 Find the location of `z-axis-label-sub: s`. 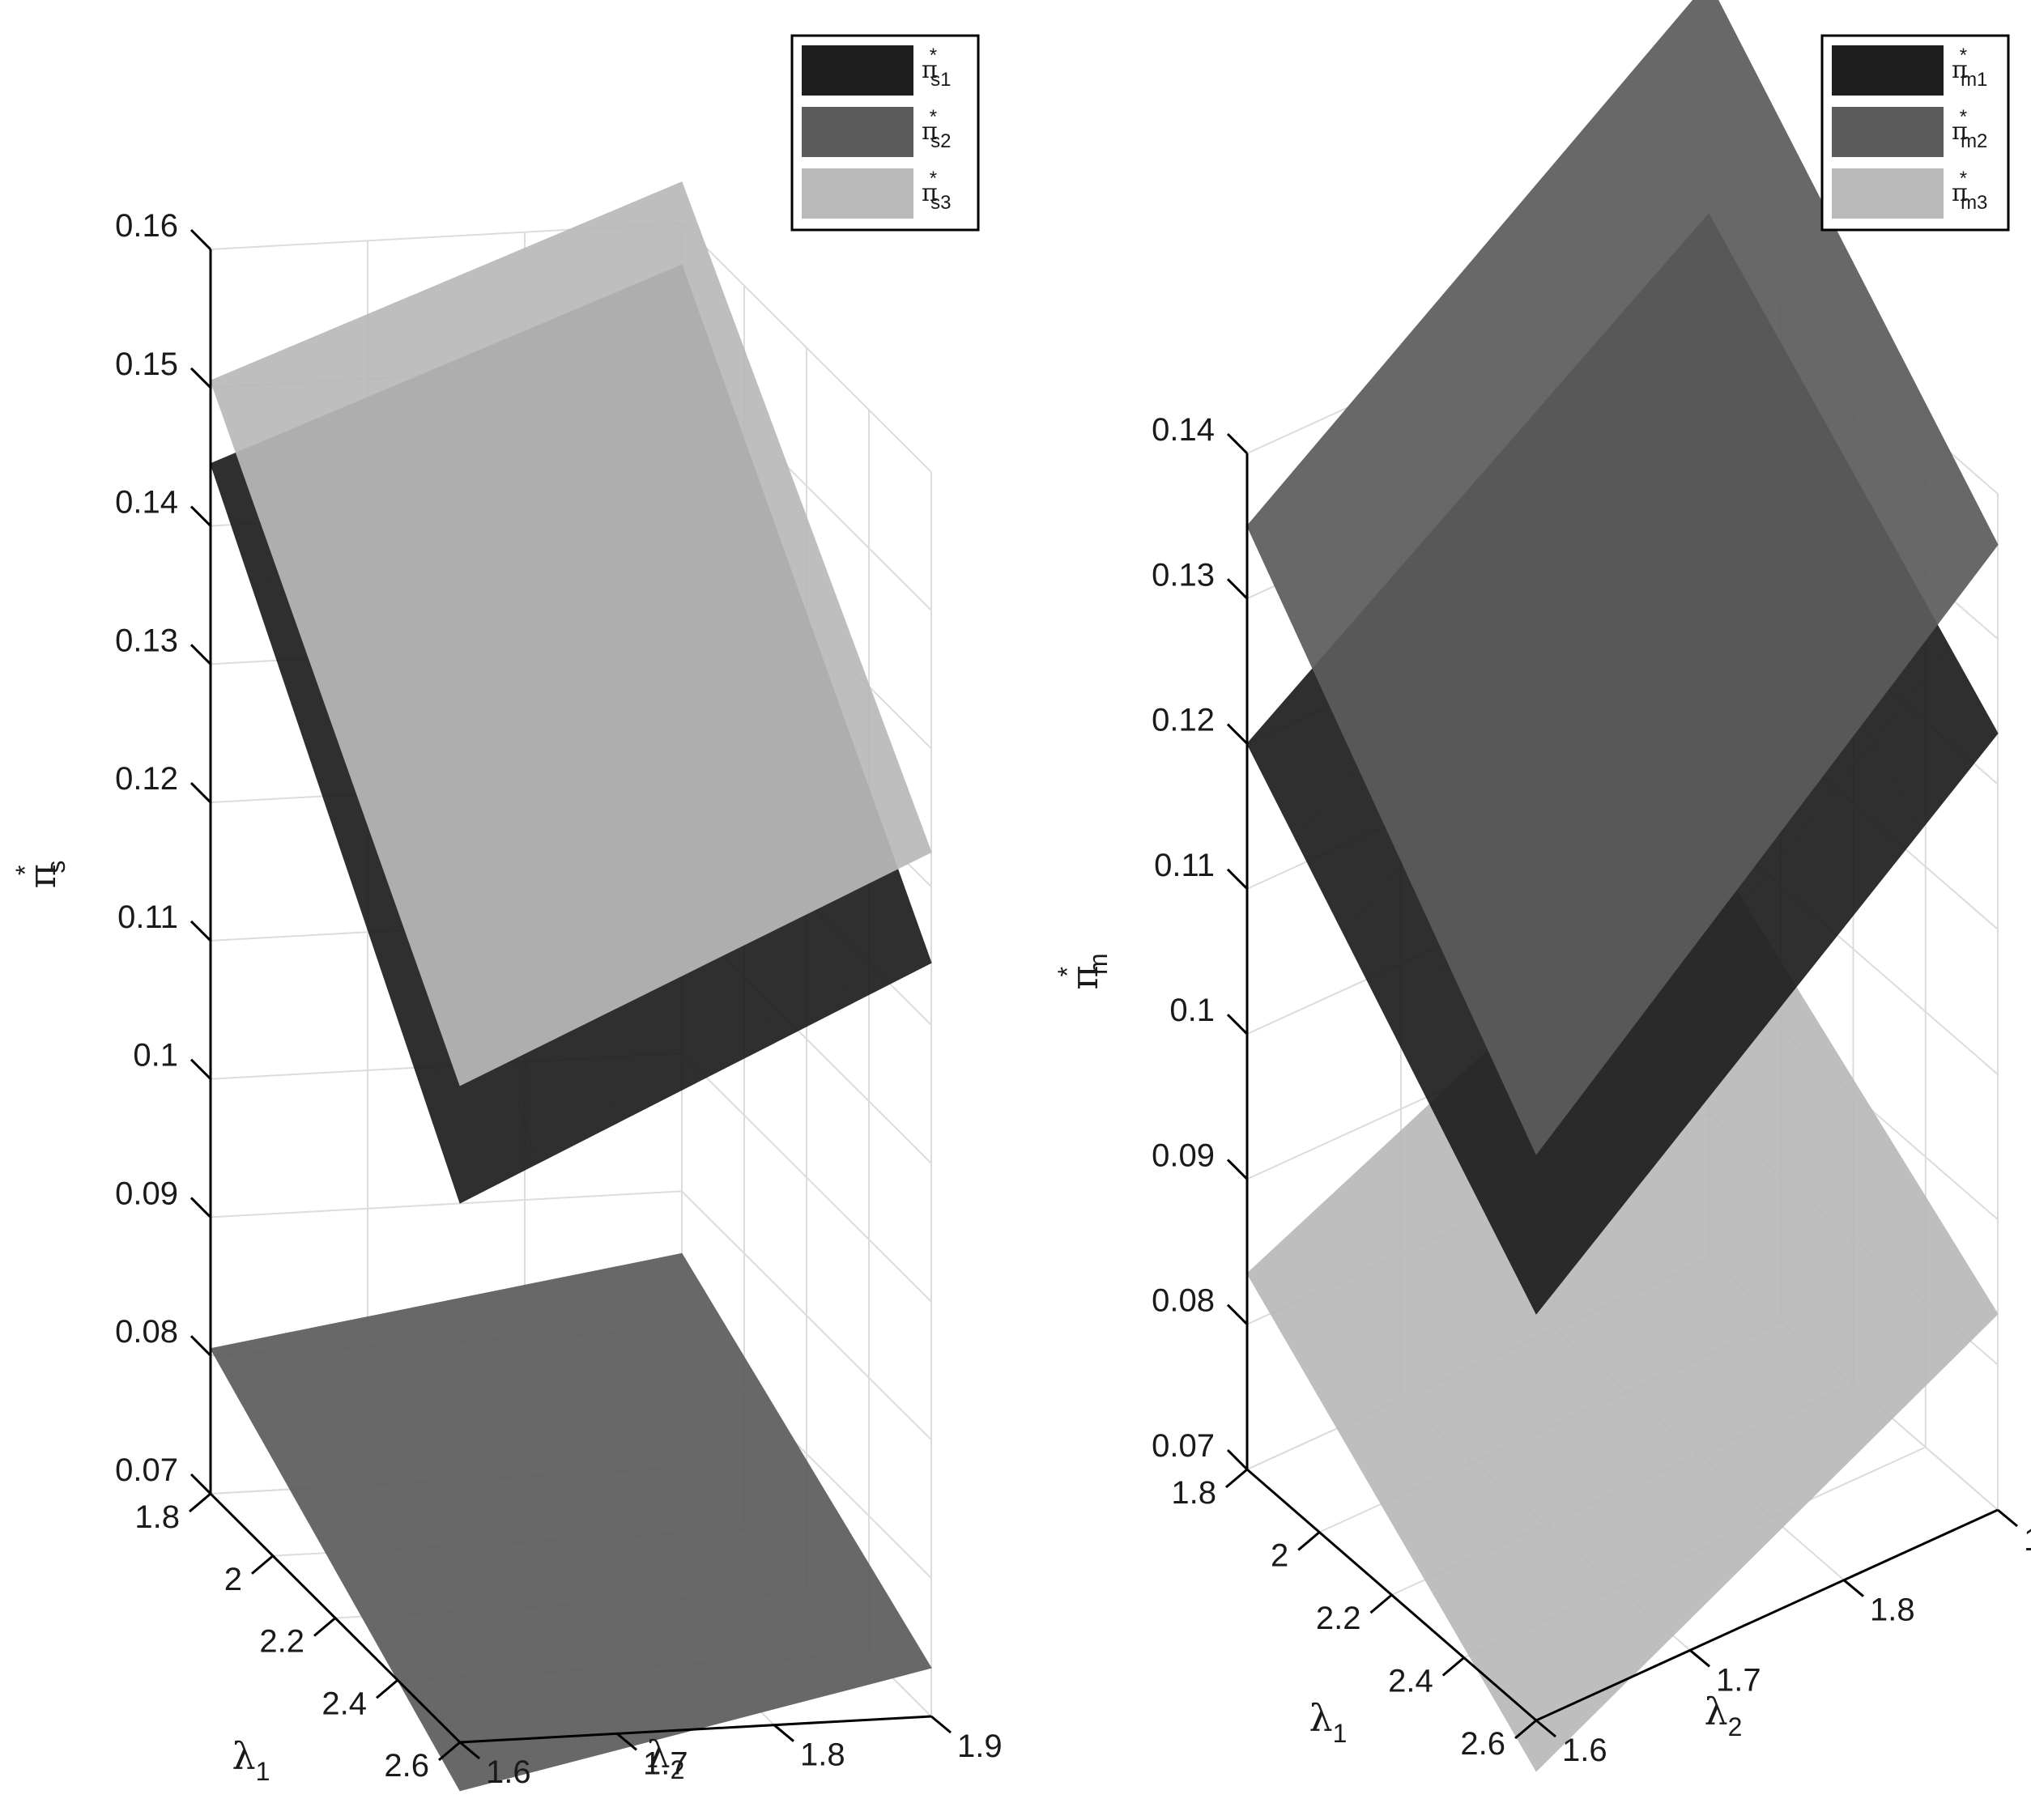

z-axis-label-sub: s is located at coordinates (56, 868).